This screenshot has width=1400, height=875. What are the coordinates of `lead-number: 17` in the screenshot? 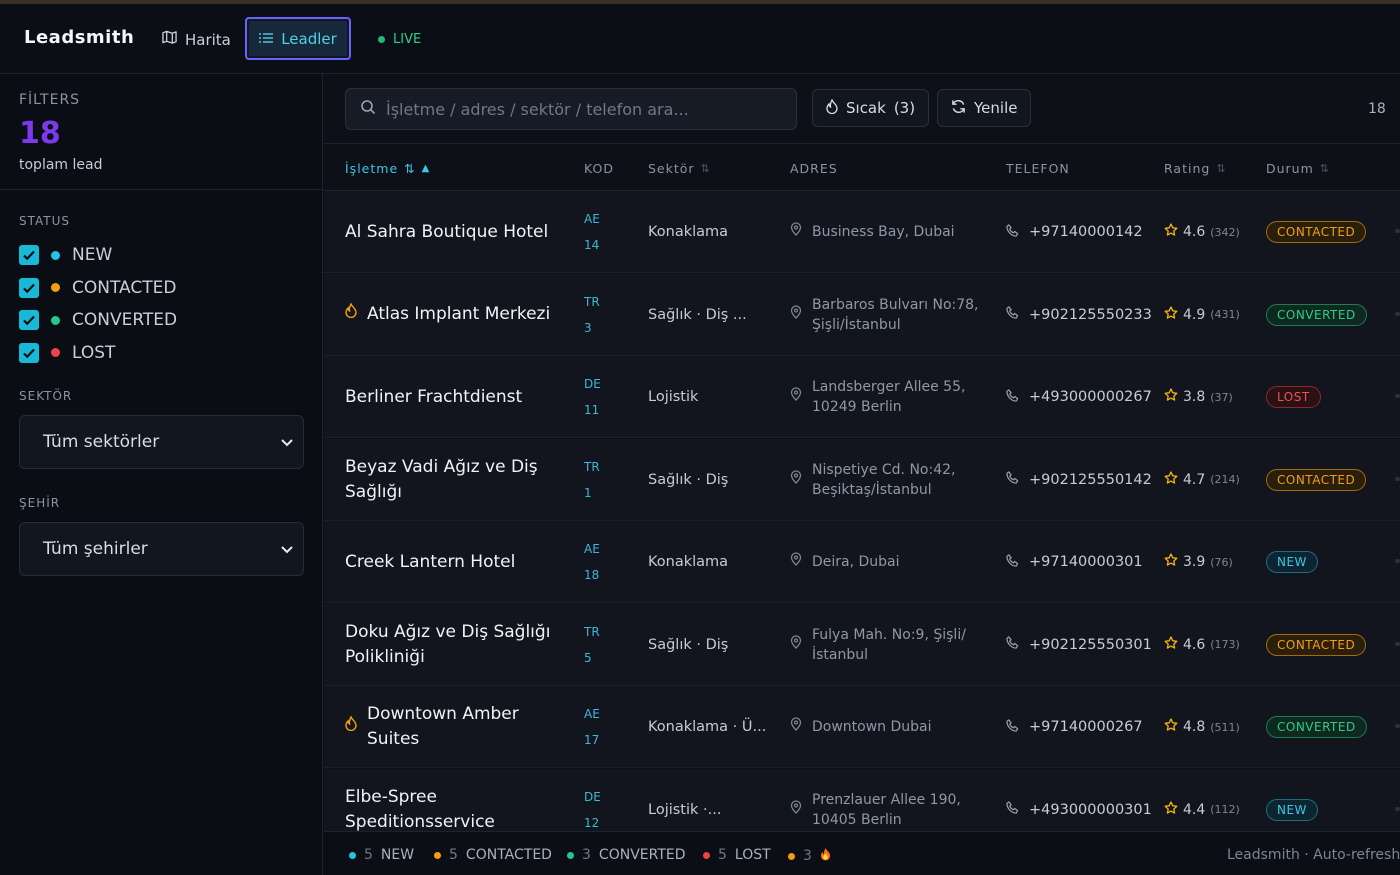 It's located at (592, 740).